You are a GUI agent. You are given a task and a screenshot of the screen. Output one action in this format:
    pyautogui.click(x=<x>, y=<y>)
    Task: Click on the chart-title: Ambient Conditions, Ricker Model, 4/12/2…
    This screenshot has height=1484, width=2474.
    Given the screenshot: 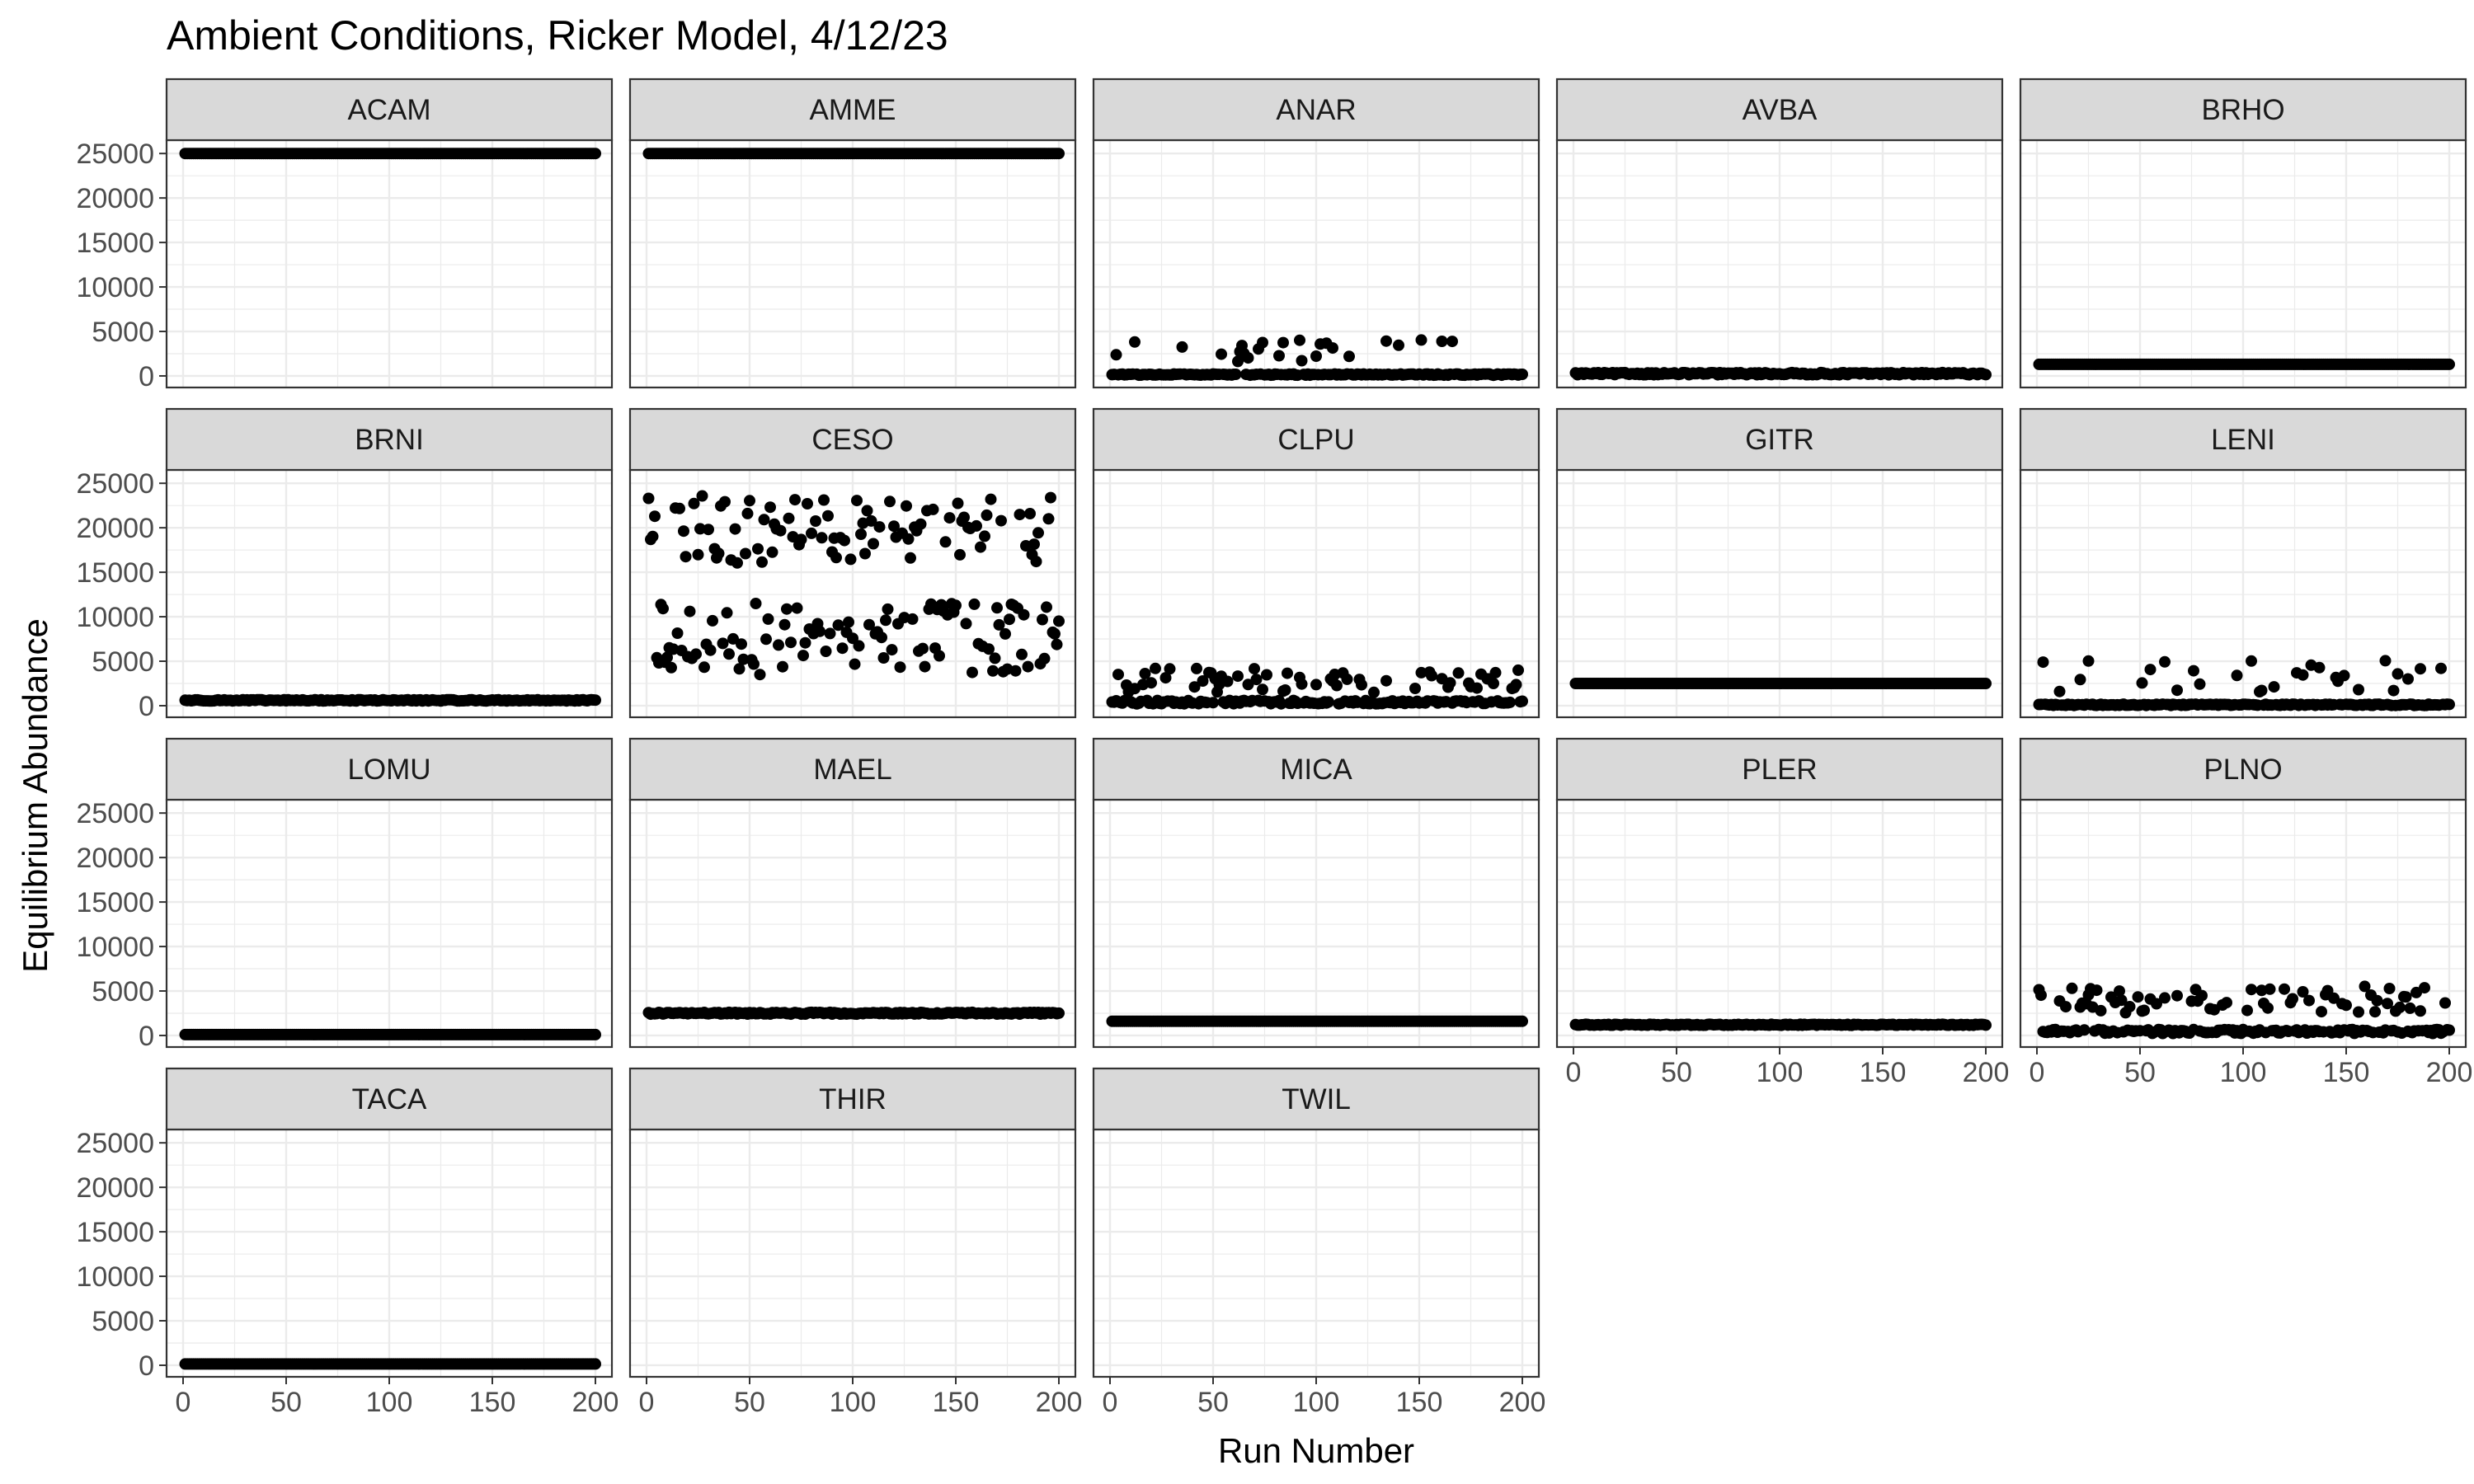 What is the action you would take?
    pyautogui.click(x=557, y=35)
    